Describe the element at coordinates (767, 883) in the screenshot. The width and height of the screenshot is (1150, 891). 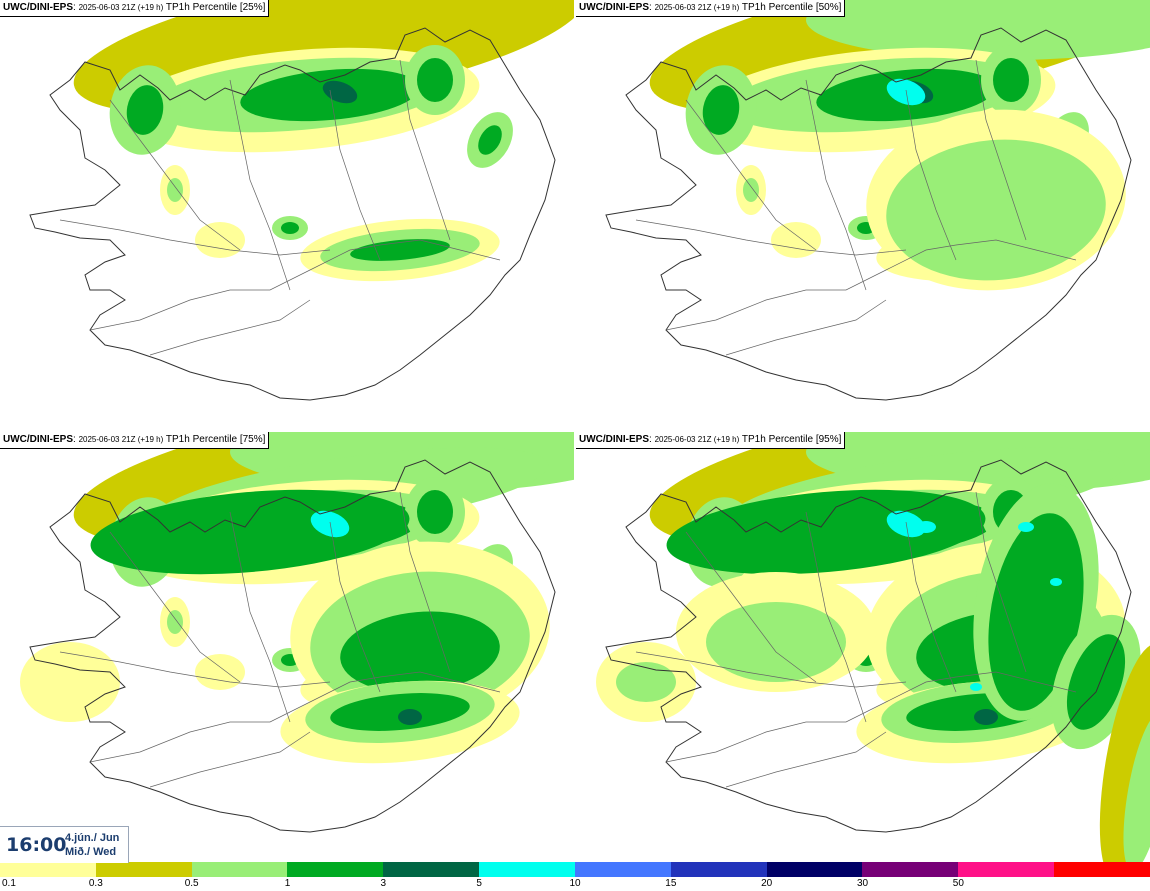
I see `colorbar-label: 20` at that location.